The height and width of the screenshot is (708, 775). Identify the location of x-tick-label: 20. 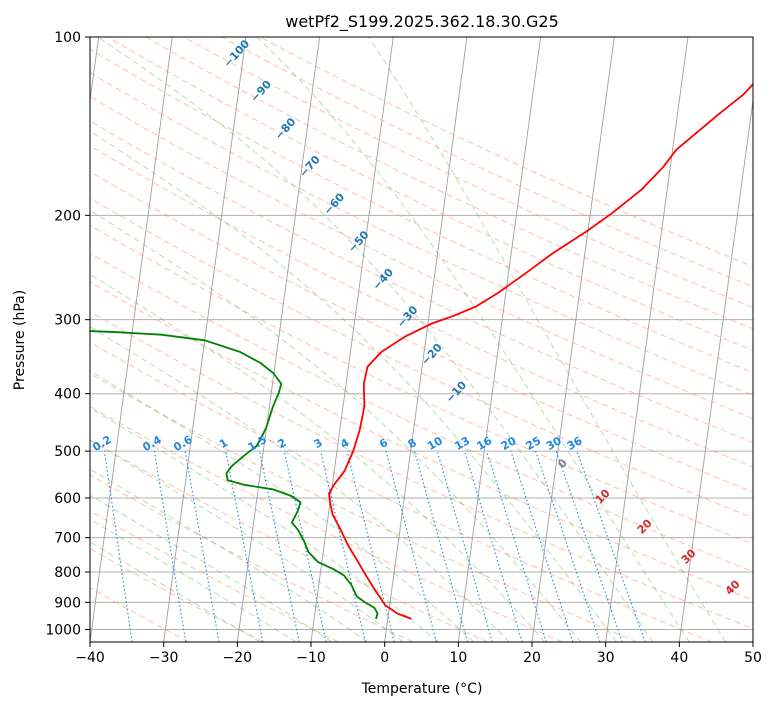
(532, 658).